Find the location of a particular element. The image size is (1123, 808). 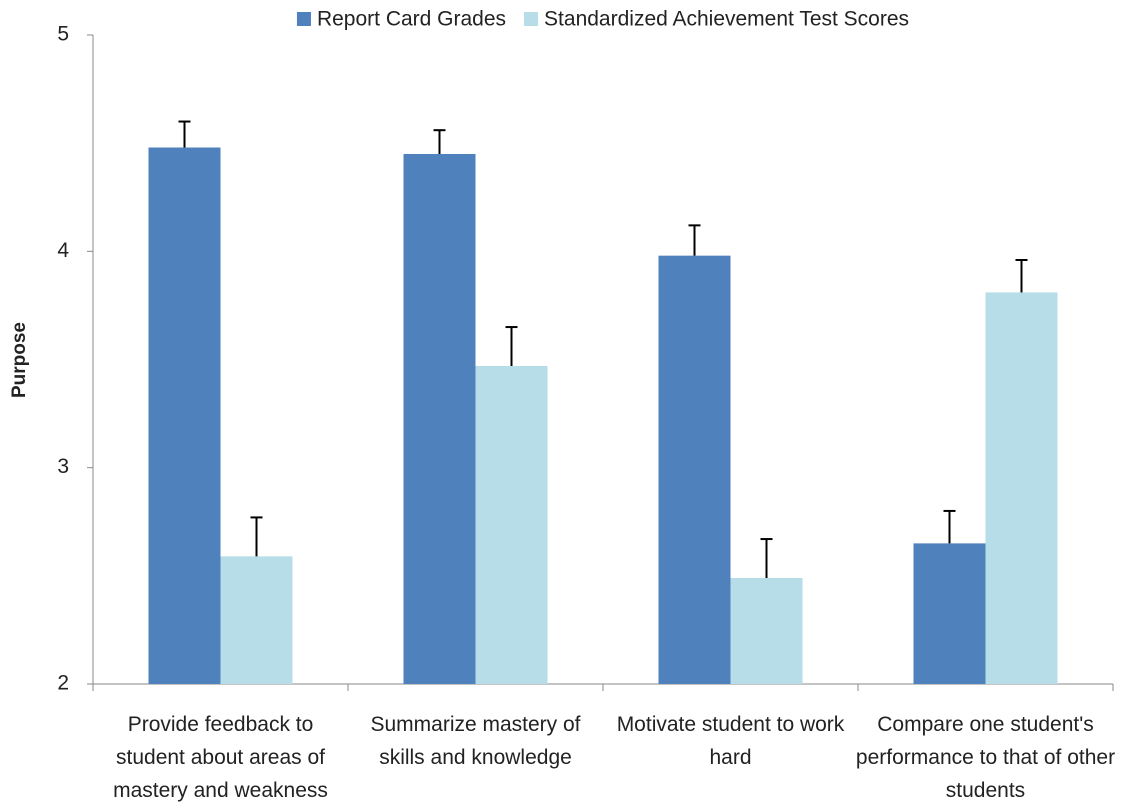

legend-label: Standardized Achievement Test Scores is located at coordinates (726, 19).